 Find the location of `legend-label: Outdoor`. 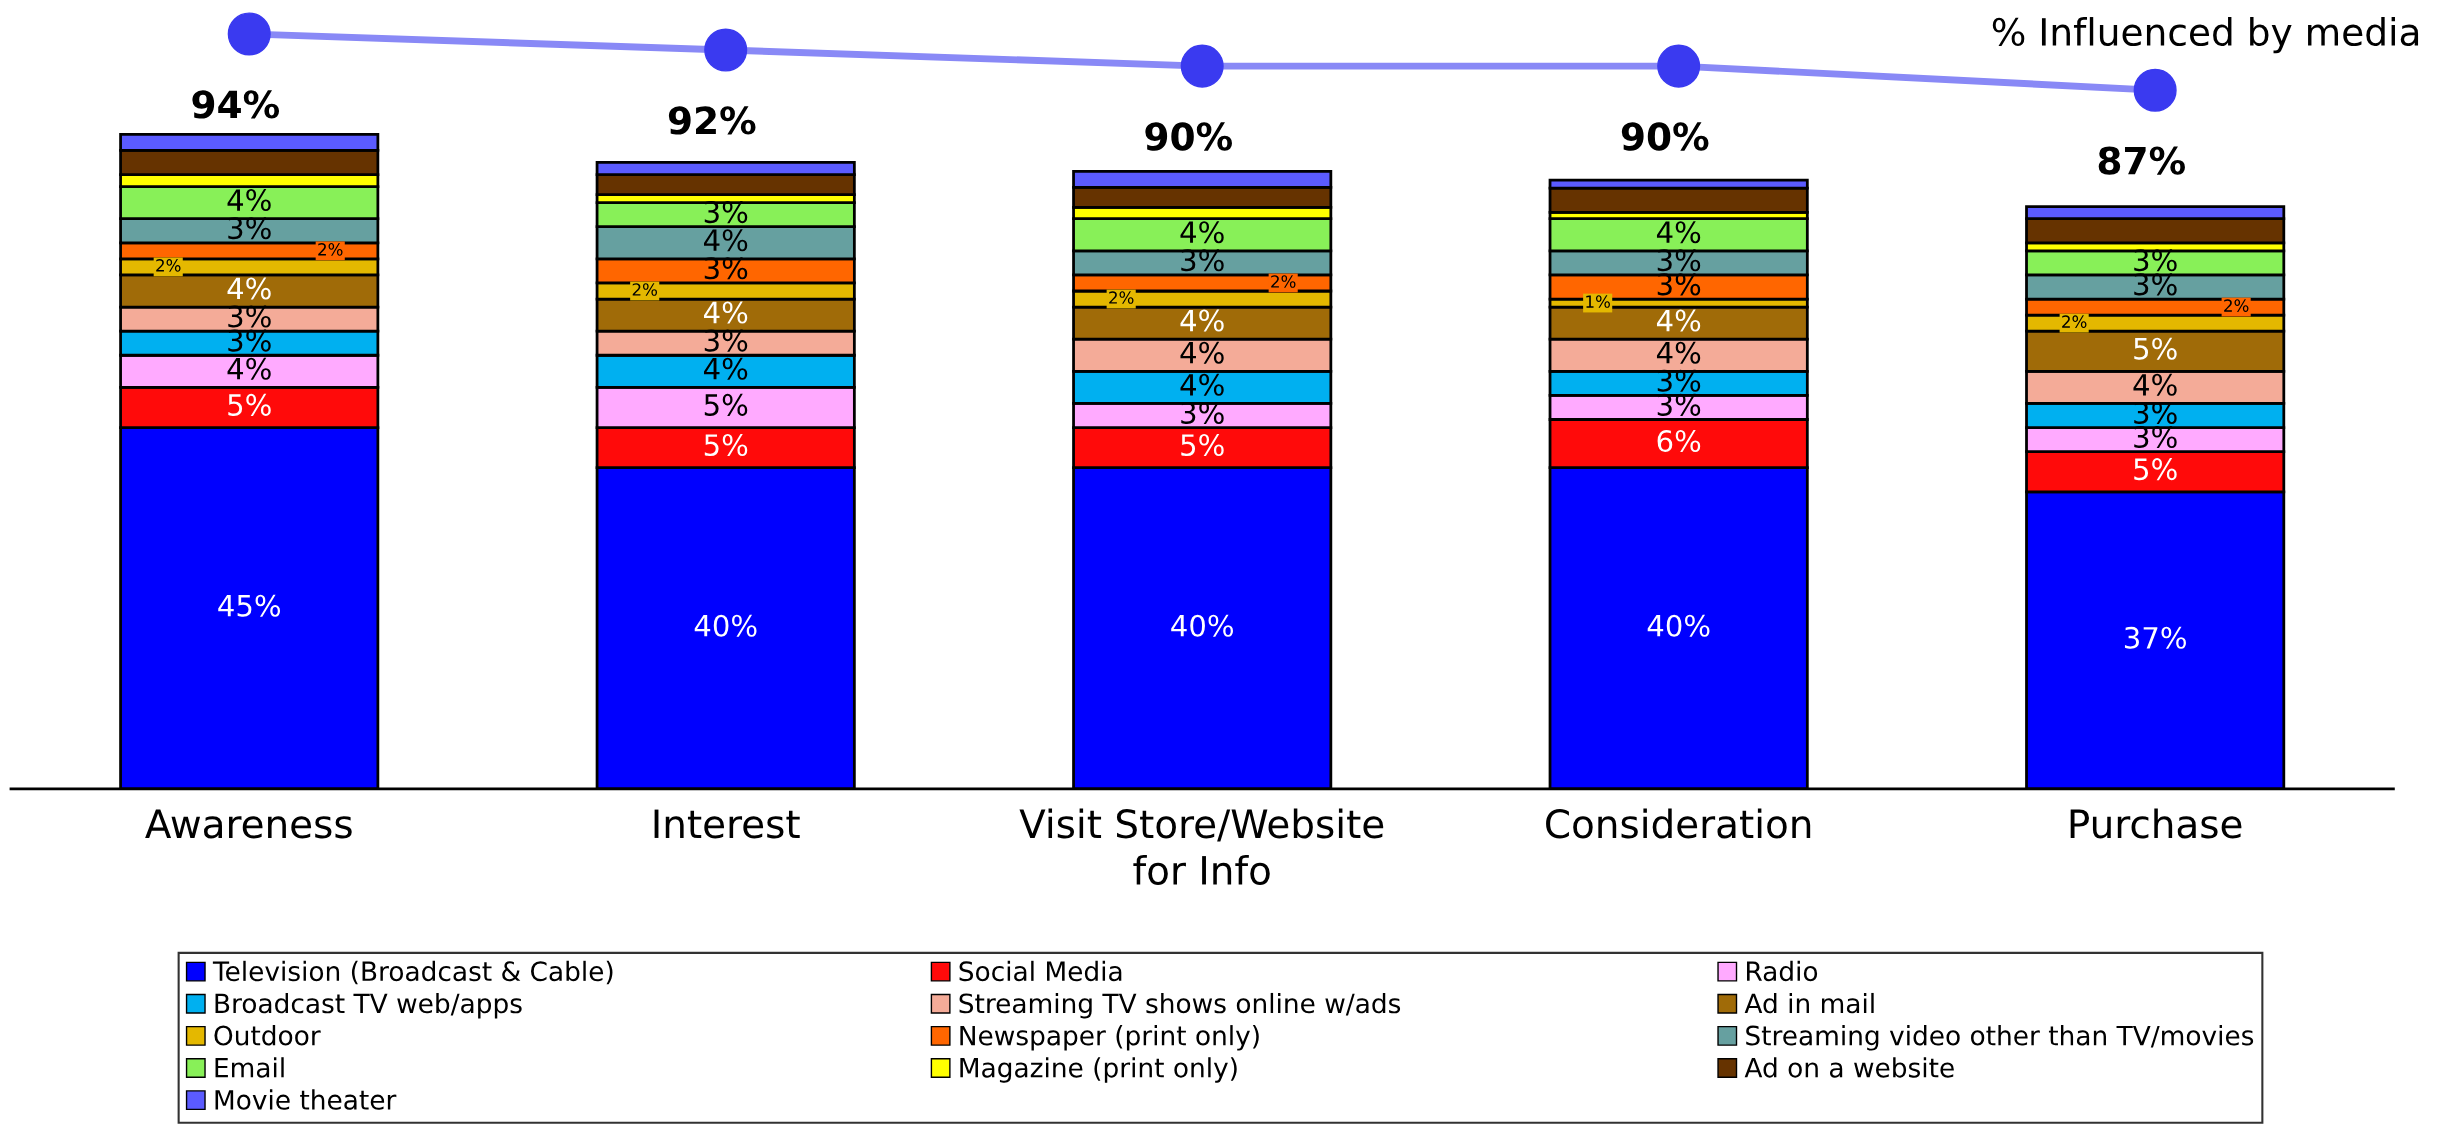

legend-label: Outdoor is located at coordinates (267, 1035).